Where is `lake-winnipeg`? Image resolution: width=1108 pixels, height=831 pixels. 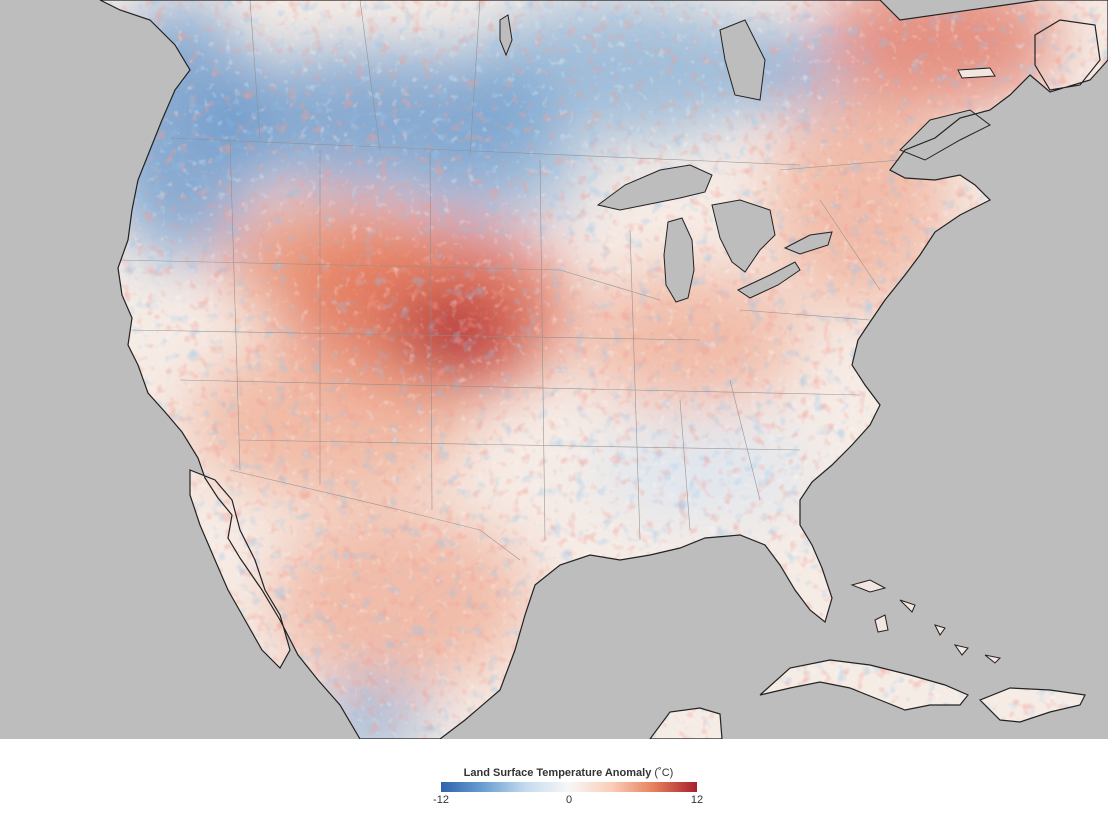
lake-winnipeg is located at coordinates (506, 35).